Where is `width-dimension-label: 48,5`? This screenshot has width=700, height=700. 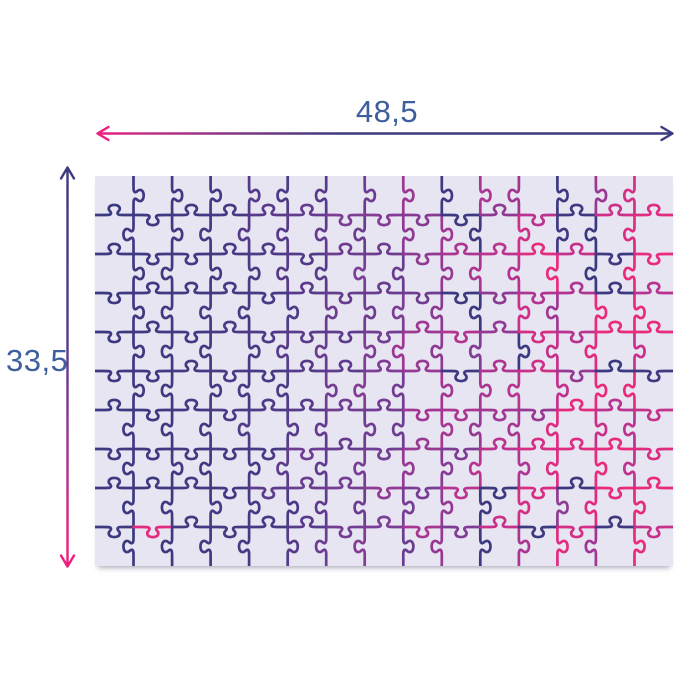
width-dimension-label: 48,5 is located at coordinates (387, 111).